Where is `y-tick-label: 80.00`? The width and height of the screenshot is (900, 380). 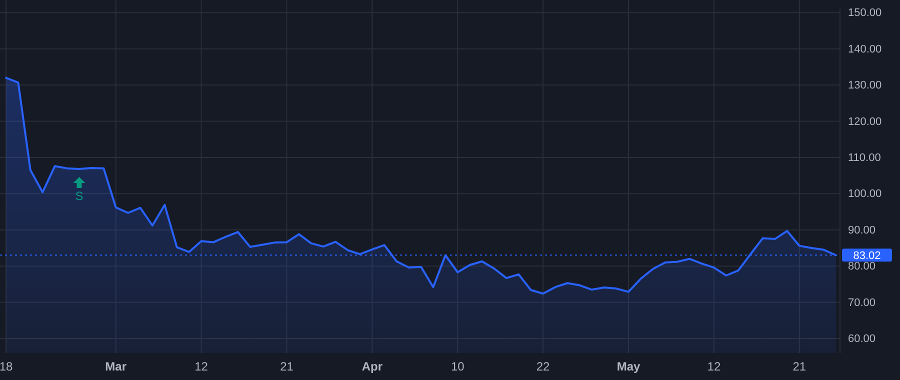 y-tick-label: 80.00 is located at coordinates (862, 266).